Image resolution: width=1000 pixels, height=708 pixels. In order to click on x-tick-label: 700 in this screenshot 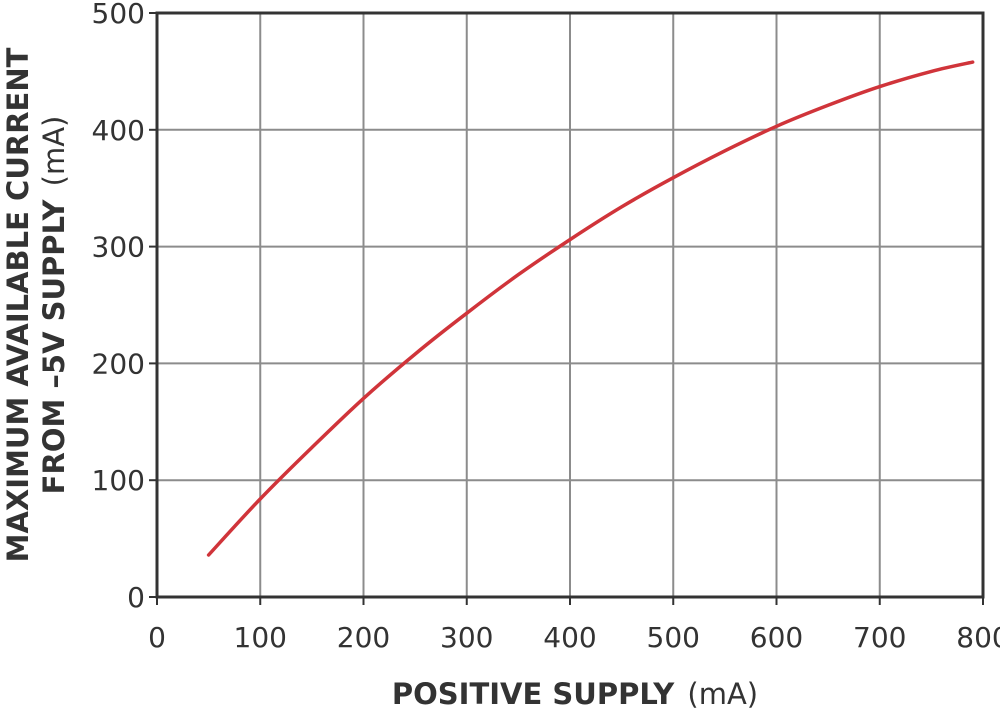, I will do `click(879, 637)`.